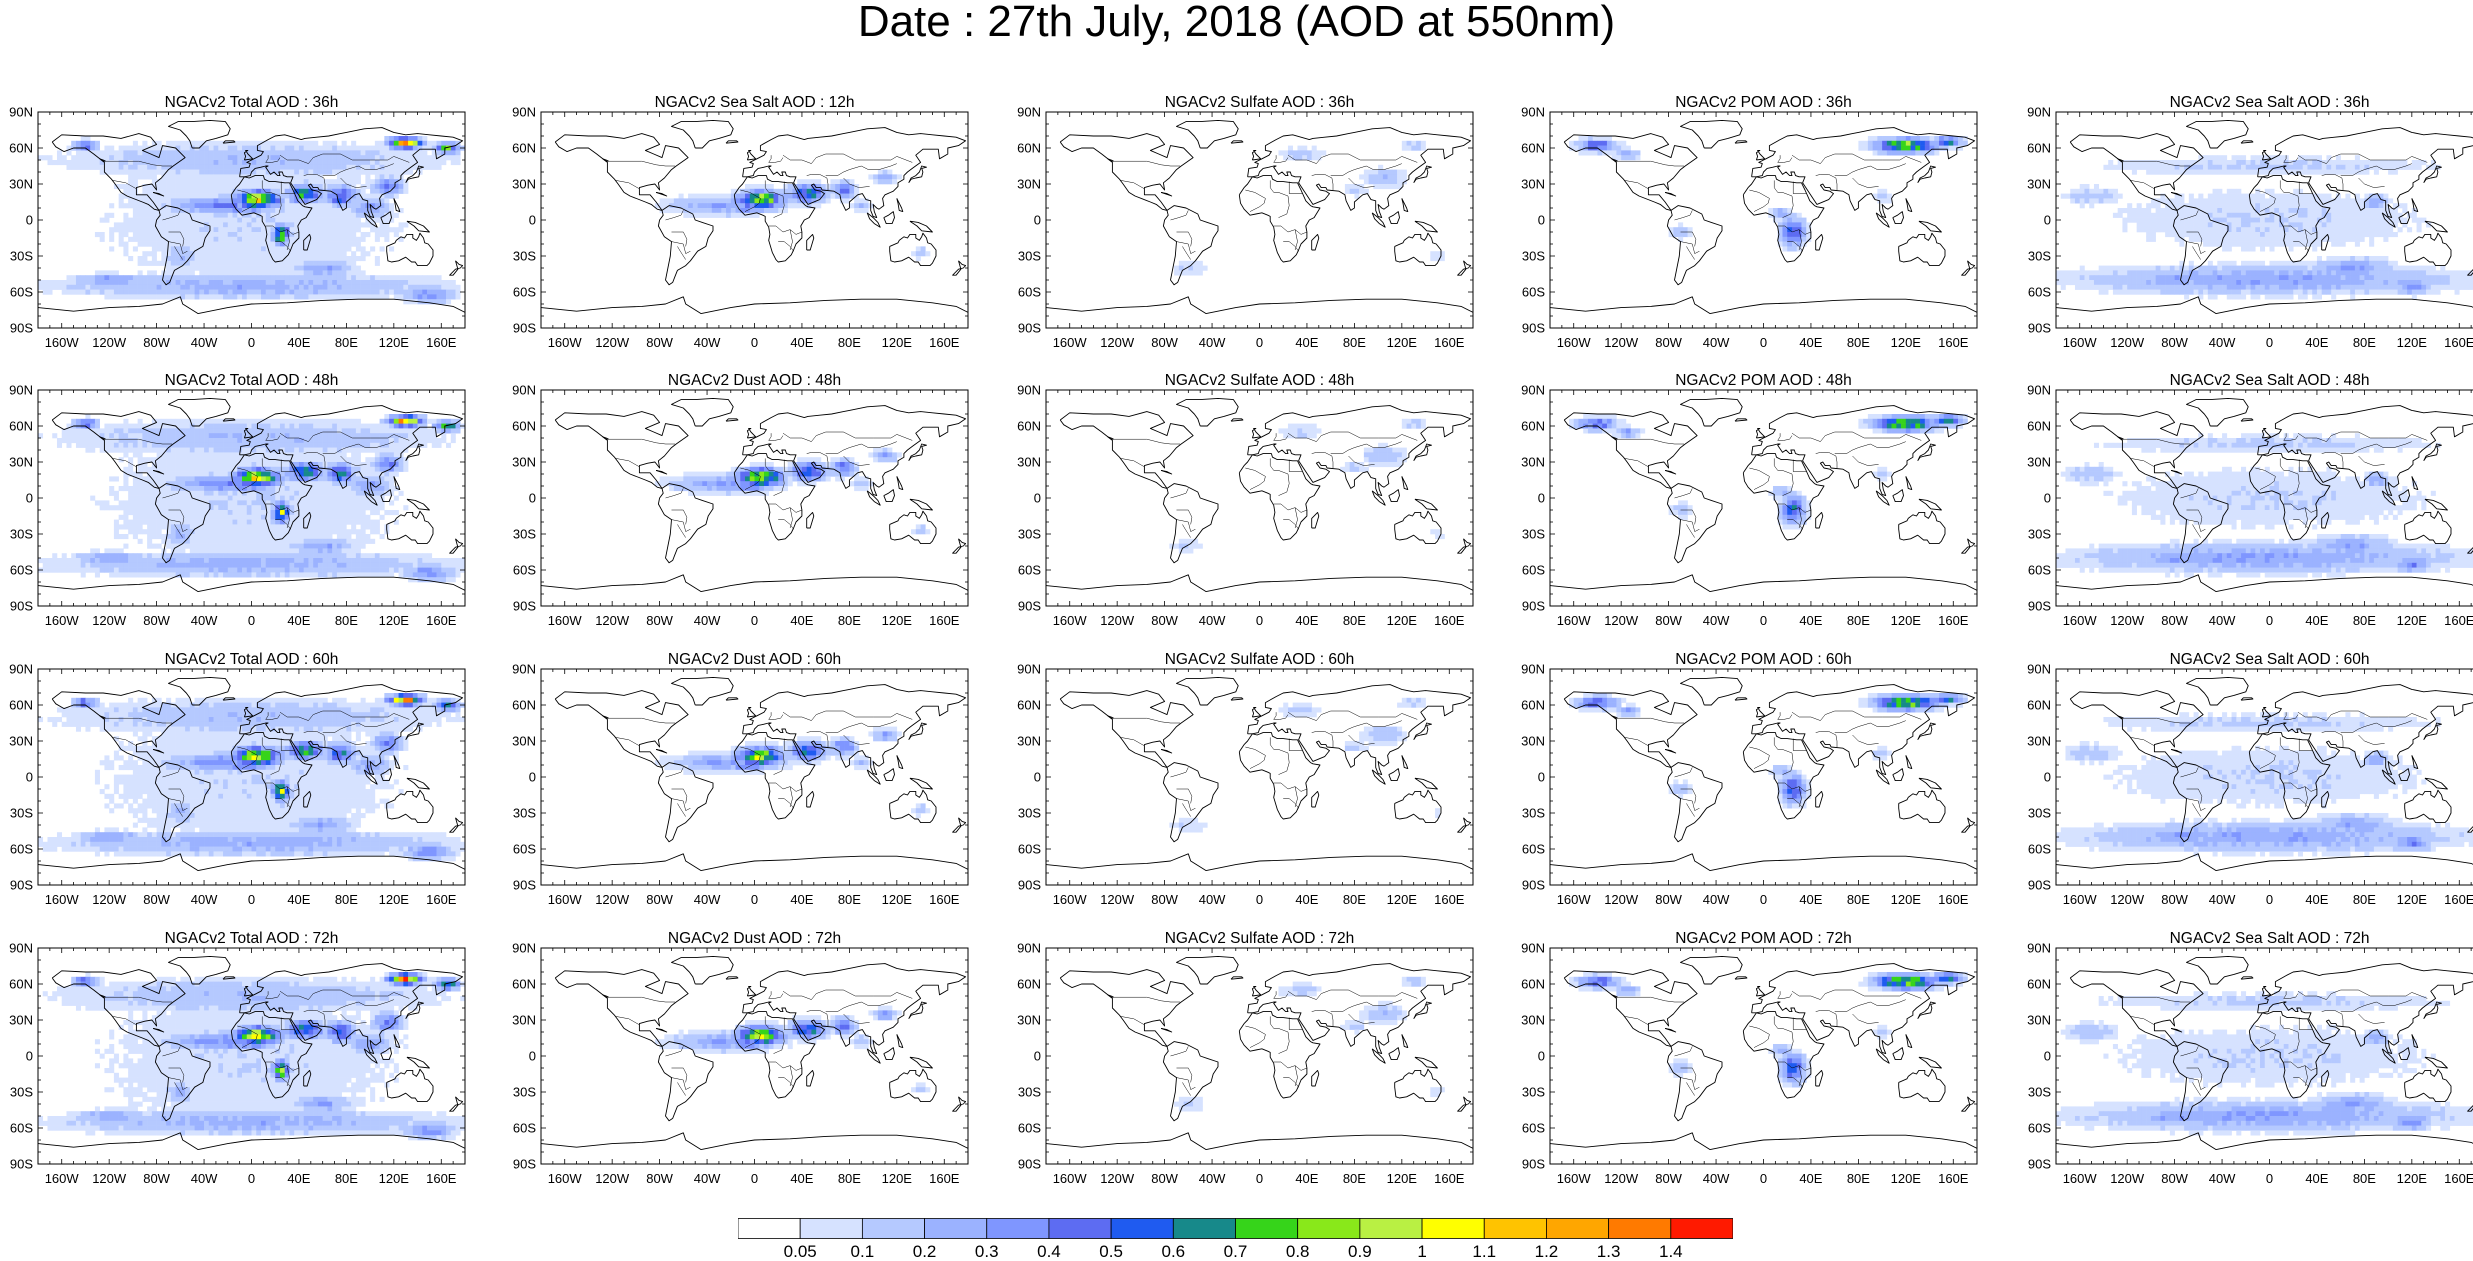 The width and height of the screenshot is (2473, 1261). I want to click on x-tick-label: 80E, so click(1858, 342).